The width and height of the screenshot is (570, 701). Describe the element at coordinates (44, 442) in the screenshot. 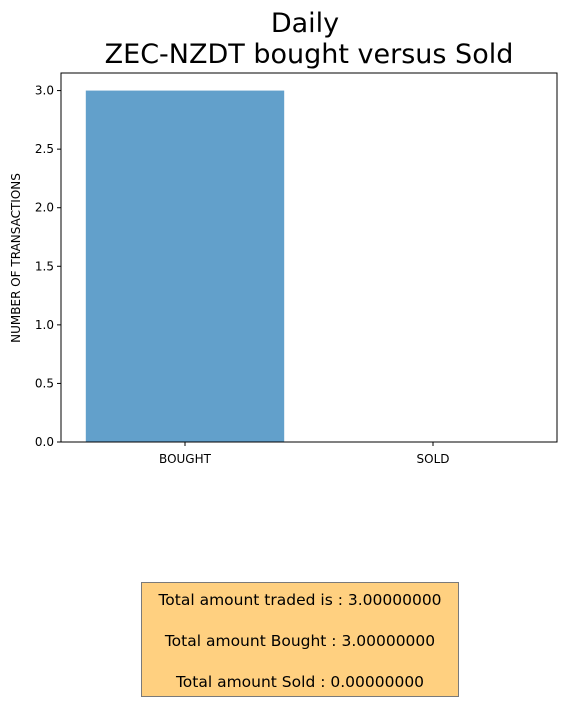

I see `y-tick-label: 0.0` at that location.